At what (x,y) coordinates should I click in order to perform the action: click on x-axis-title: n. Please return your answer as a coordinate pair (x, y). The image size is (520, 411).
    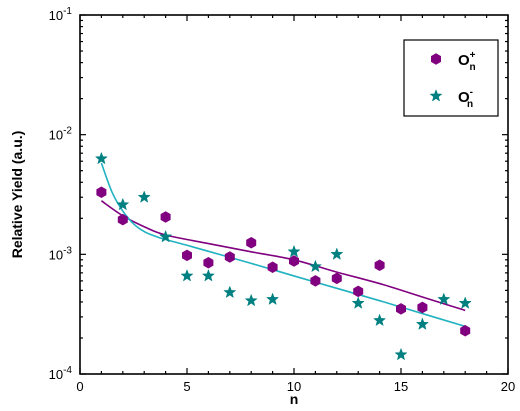
    Looking at the image, I should click on (294, 399).